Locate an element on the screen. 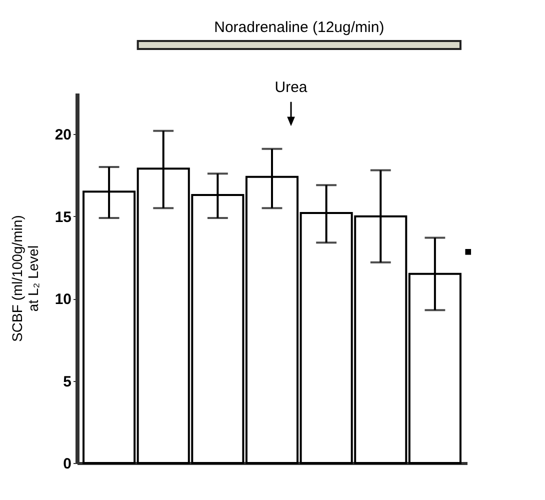  y-tick-label: 5 is located at coordinates (67, 381).